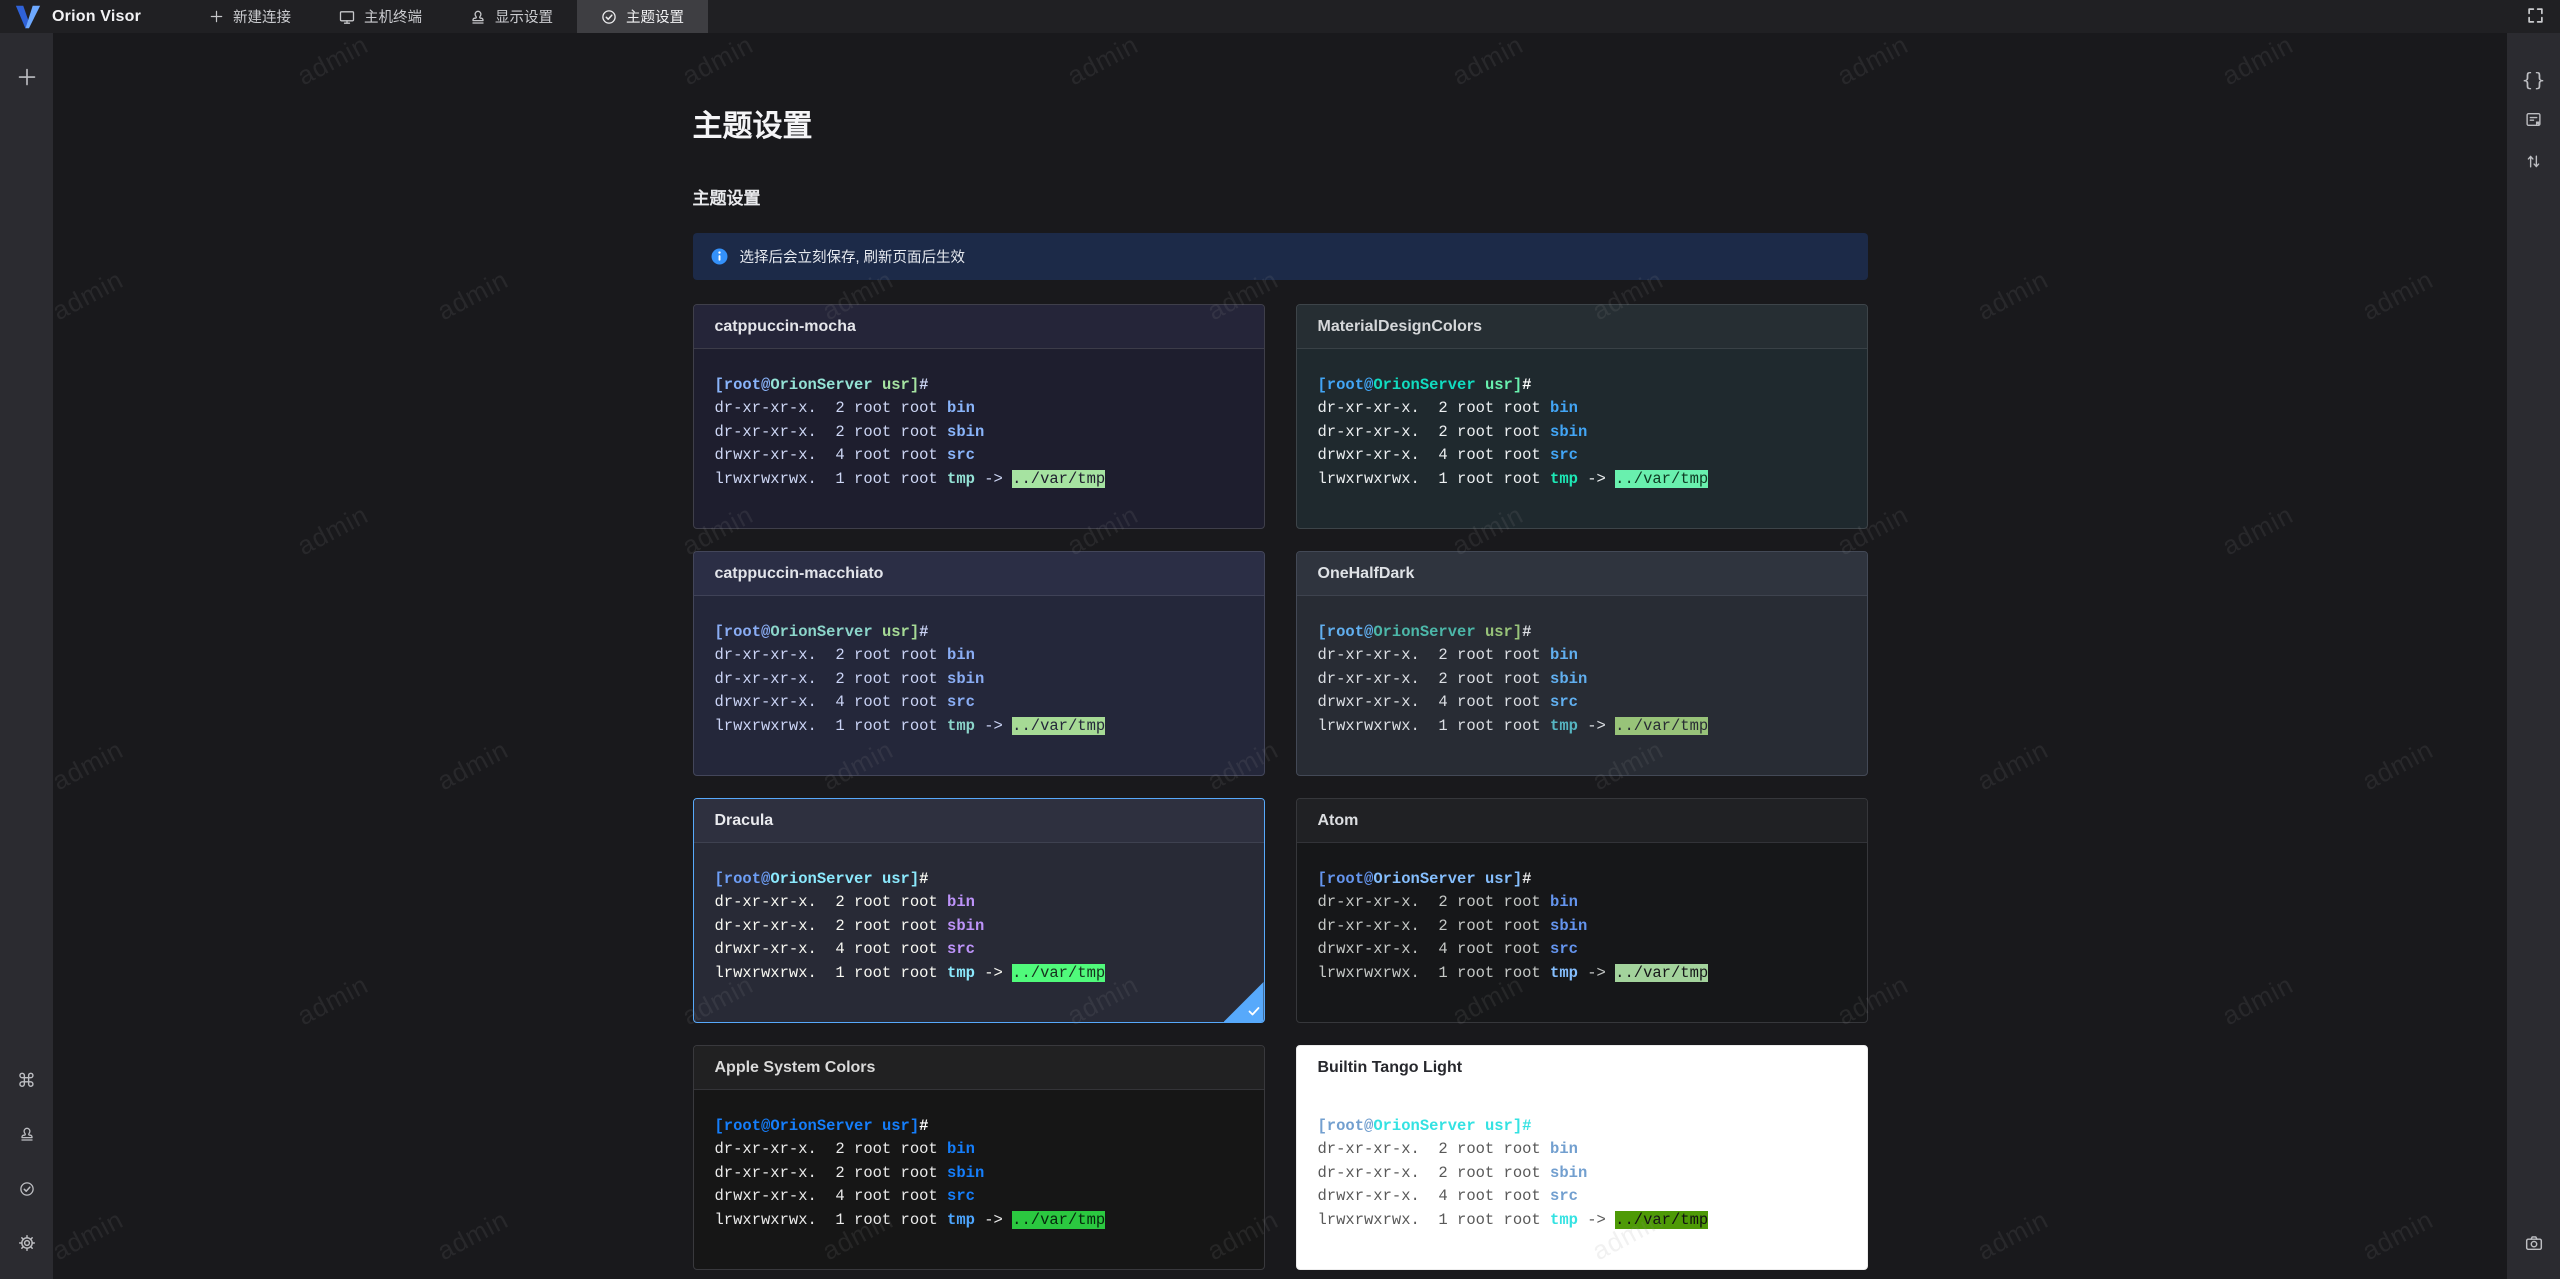 Image resolution: width=2560 pixels, height=1279 pixels. What do you see at coordinates (966, 431) in the screenshot?
I see `file-name: sbin` at bounding box center [966, 431].